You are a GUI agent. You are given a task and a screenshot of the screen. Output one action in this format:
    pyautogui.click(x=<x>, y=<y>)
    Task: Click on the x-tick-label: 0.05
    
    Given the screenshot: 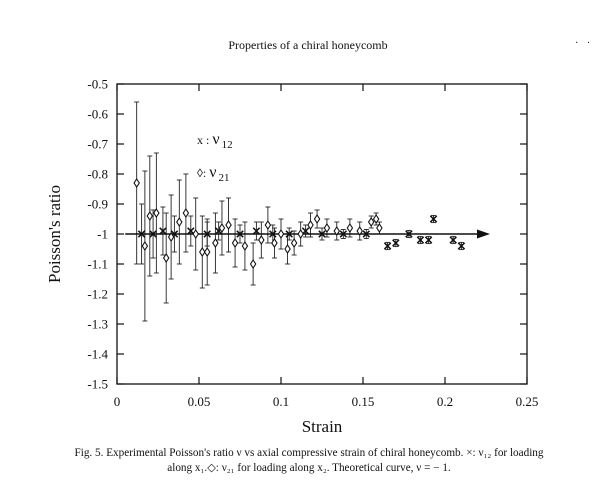 What is the action you would take?
    pyautogui.click(x=199, y=401)
    